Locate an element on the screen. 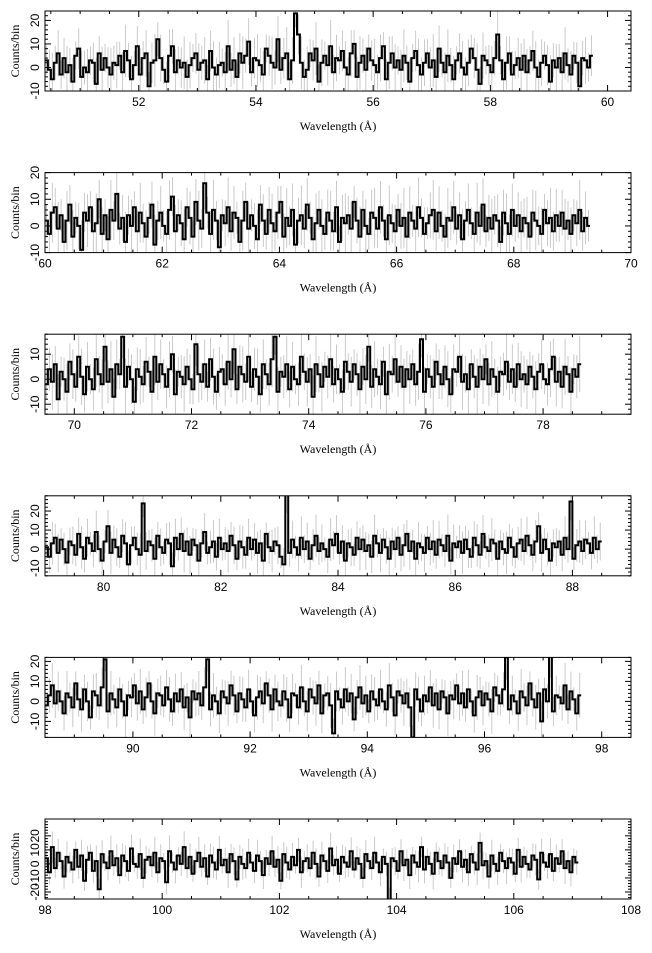 This screenshot has height=953, width=652. x-tick-label: 92 is located at coordinates (250, 748).